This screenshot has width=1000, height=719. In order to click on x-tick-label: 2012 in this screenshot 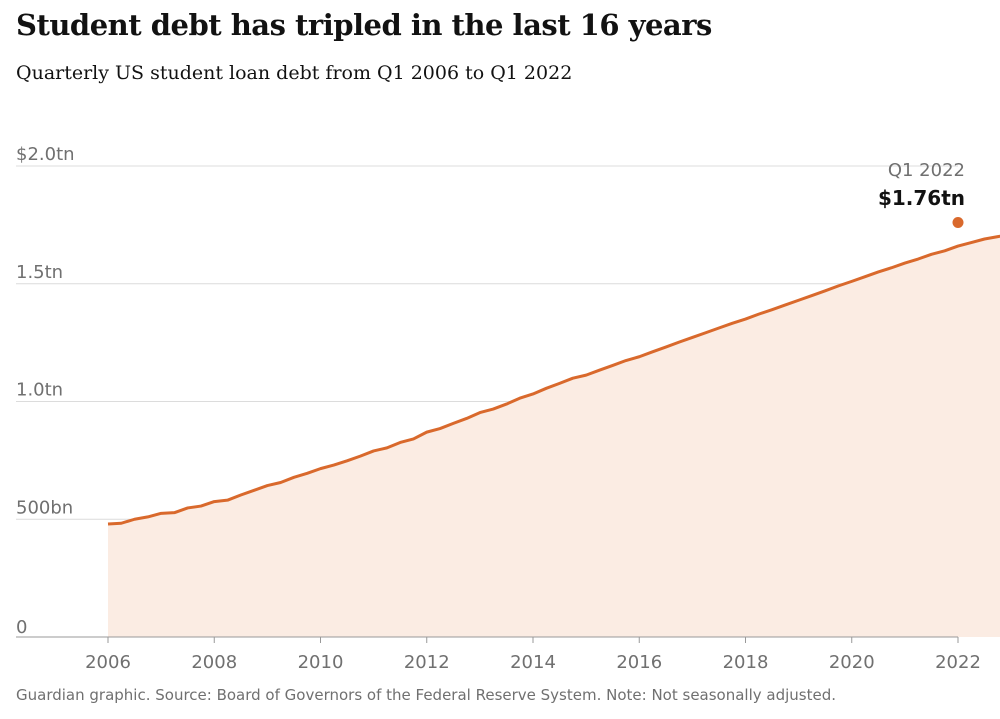, I will do `click(427, 662)`.